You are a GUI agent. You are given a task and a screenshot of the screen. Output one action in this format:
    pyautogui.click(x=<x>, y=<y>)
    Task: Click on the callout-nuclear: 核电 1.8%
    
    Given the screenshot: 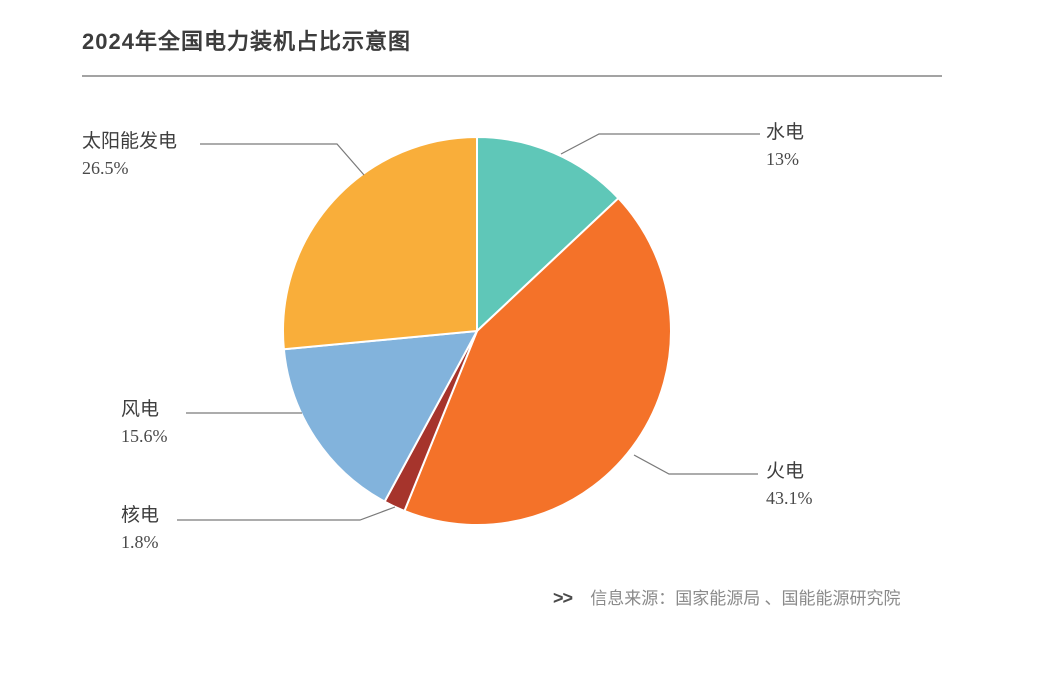 What is the action you would take?
    pyautogui.click(x=140, y=529)
    